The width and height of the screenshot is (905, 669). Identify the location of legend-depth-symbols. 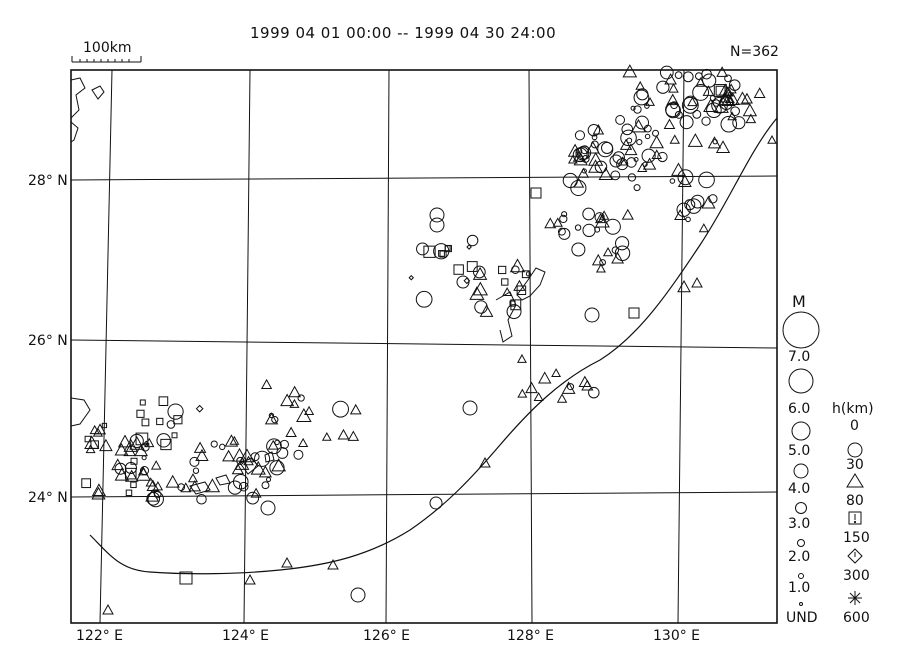
(855, 523).